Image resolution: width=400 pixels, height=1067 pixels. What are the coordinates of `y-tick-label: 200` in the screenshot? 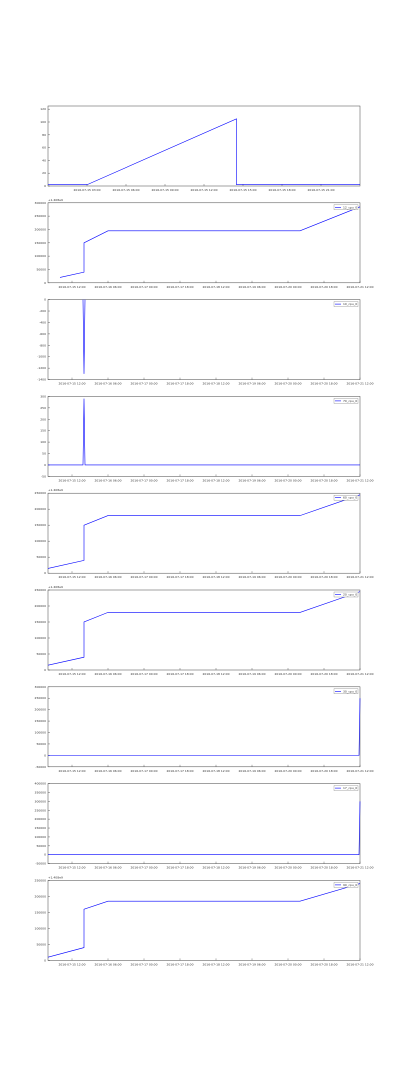 It's located at (43, 419).